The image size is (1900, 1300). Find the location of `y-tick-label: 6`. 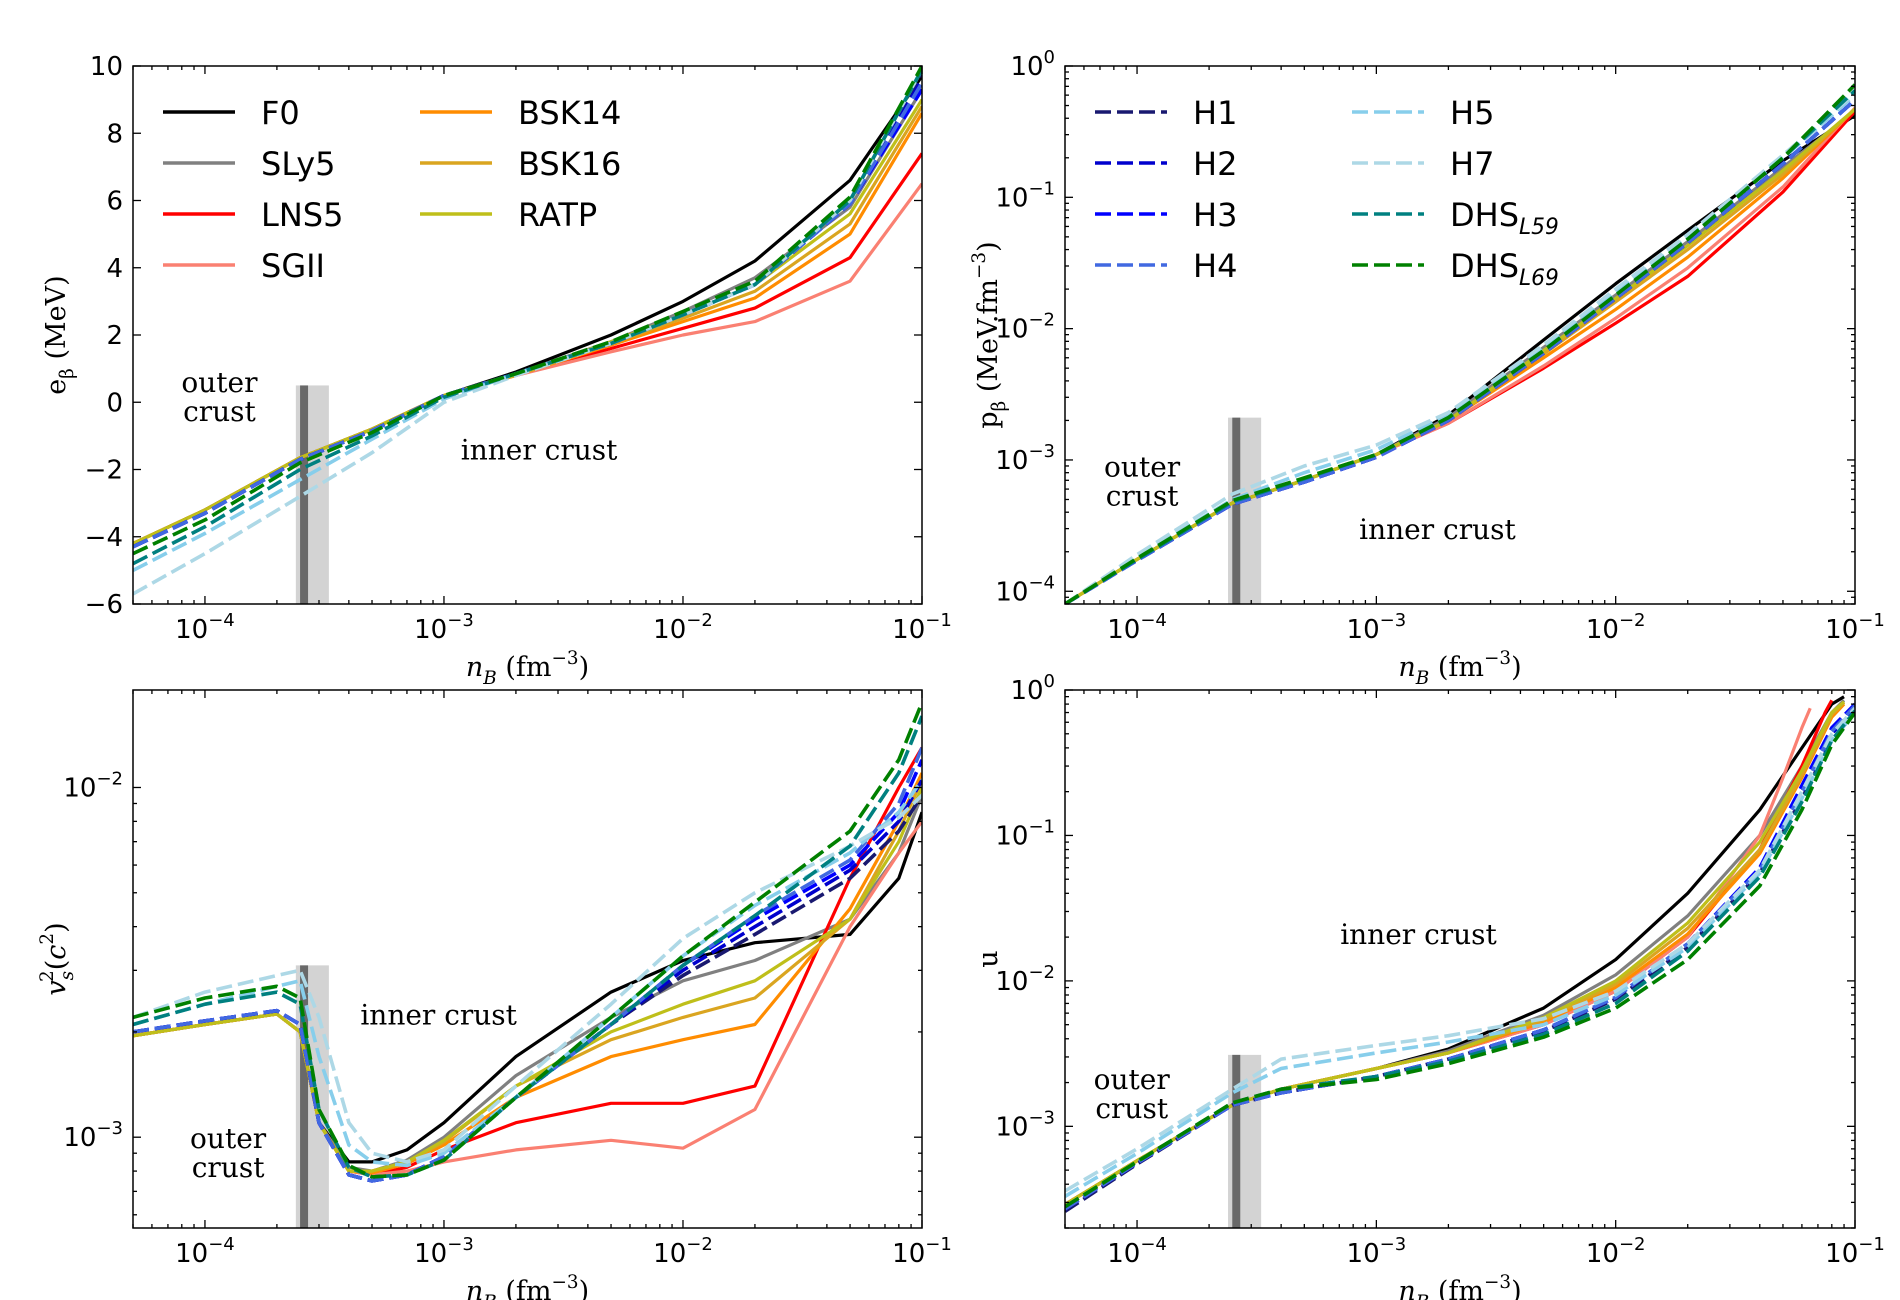

y-tick-label: 6 is located at coordinates (114, 202).